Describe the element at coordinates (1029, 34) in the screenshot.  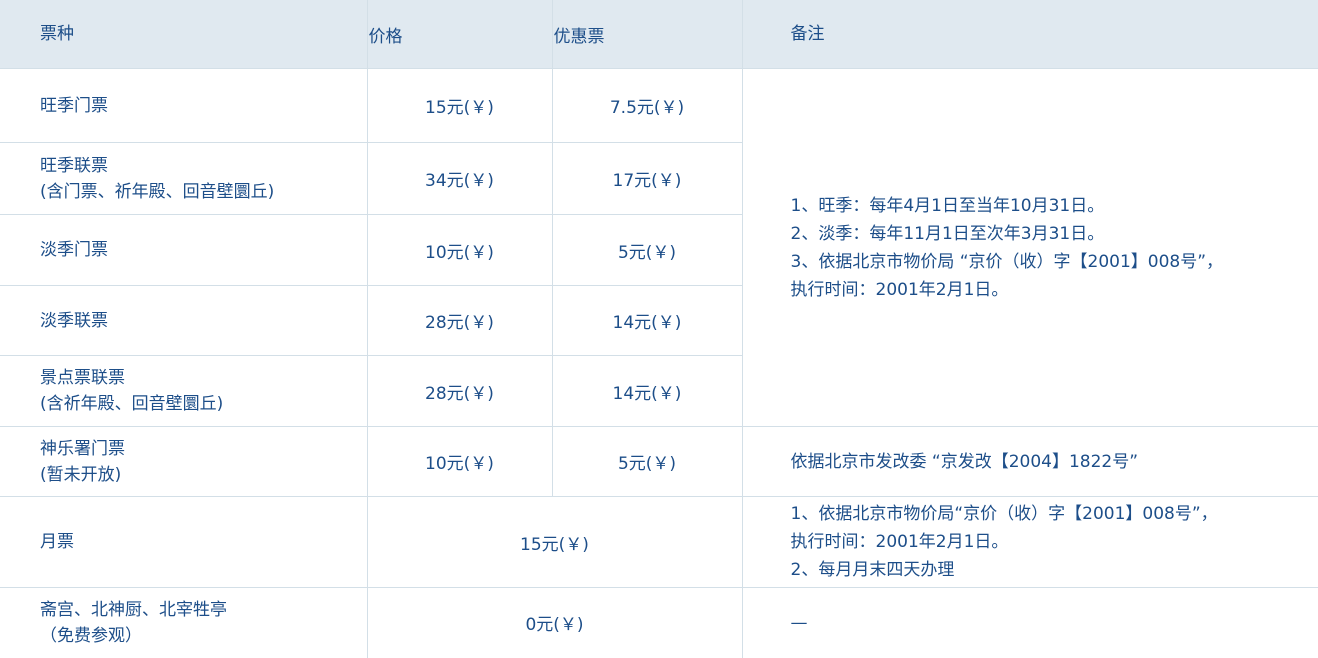
I see `column-header-remark: 备注` at that location.